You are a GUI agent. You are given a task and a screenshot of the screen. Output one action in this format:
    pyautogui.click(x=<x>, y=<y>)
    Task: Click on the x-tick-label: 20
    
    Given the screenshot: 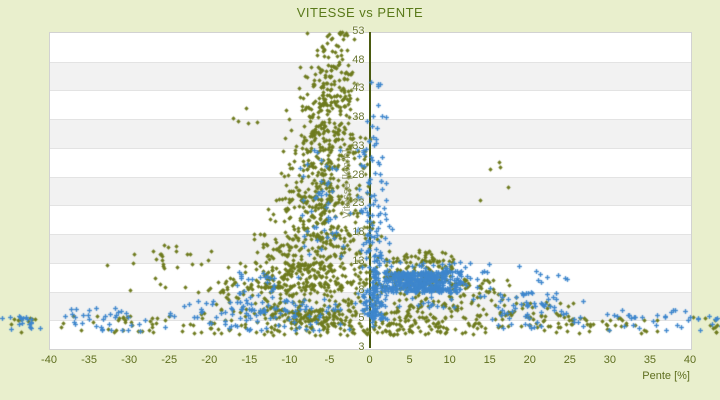 What is the action you would take?
    pyautogui.click(x=529, y=360)
    